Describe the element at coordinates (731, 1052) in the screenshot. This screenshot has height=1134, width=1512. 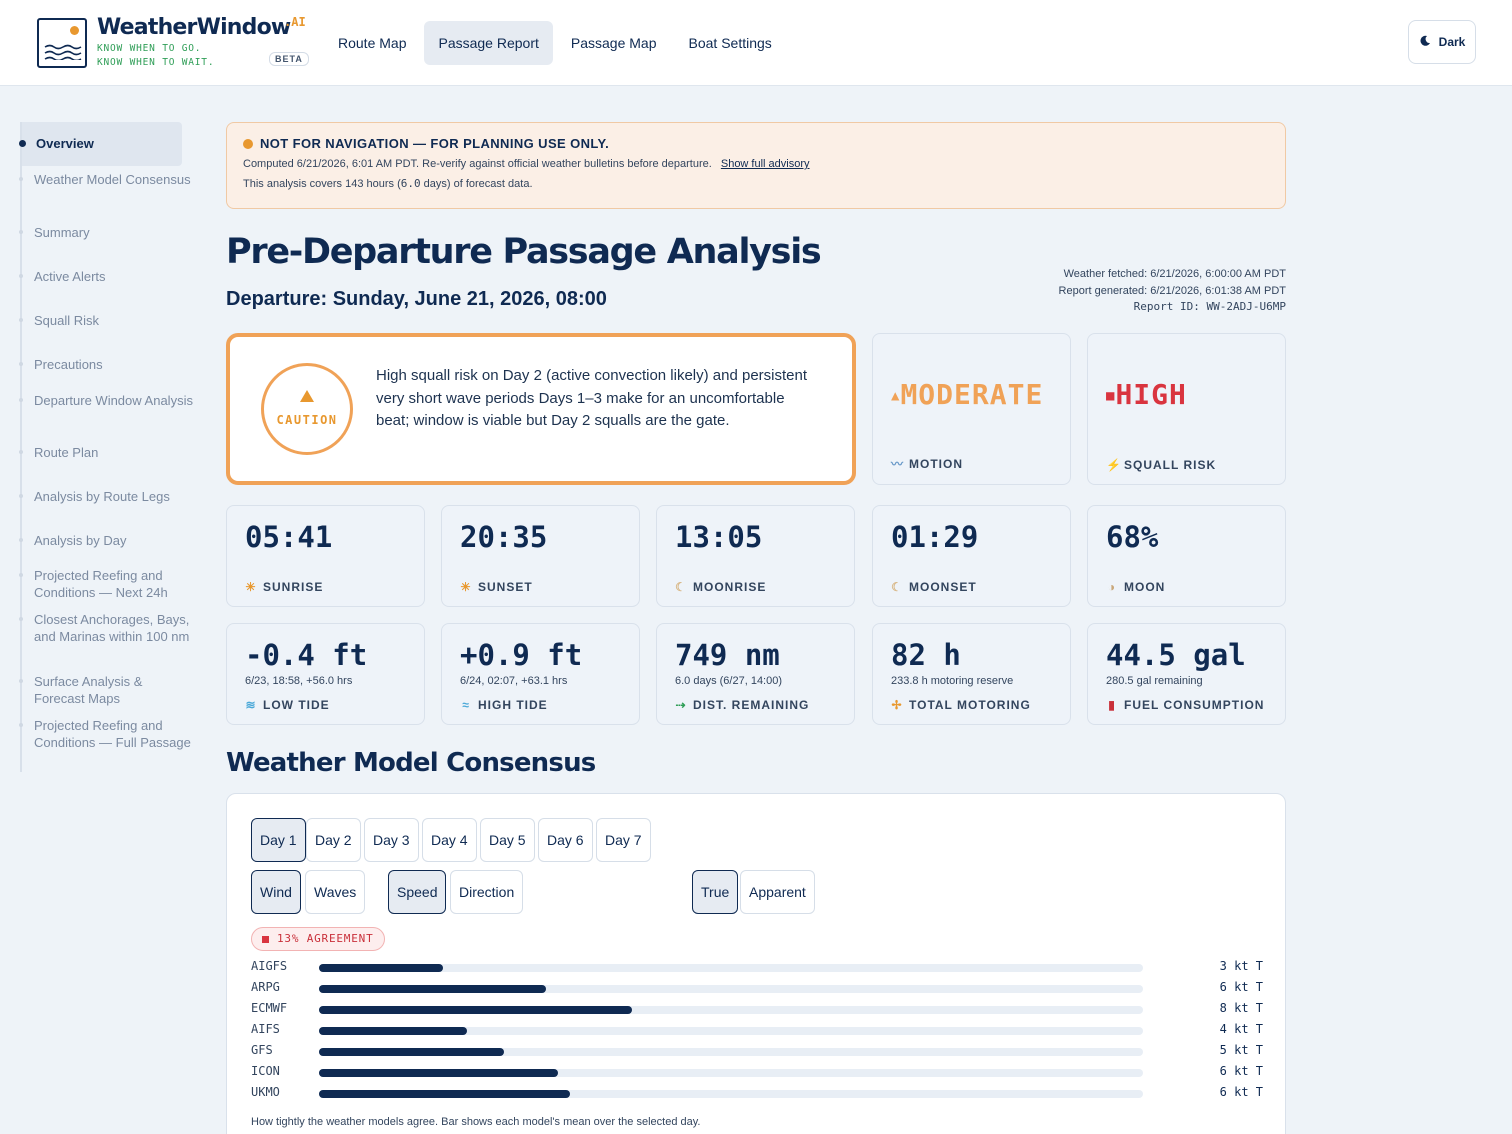
I see `model-bar-track` at that location.